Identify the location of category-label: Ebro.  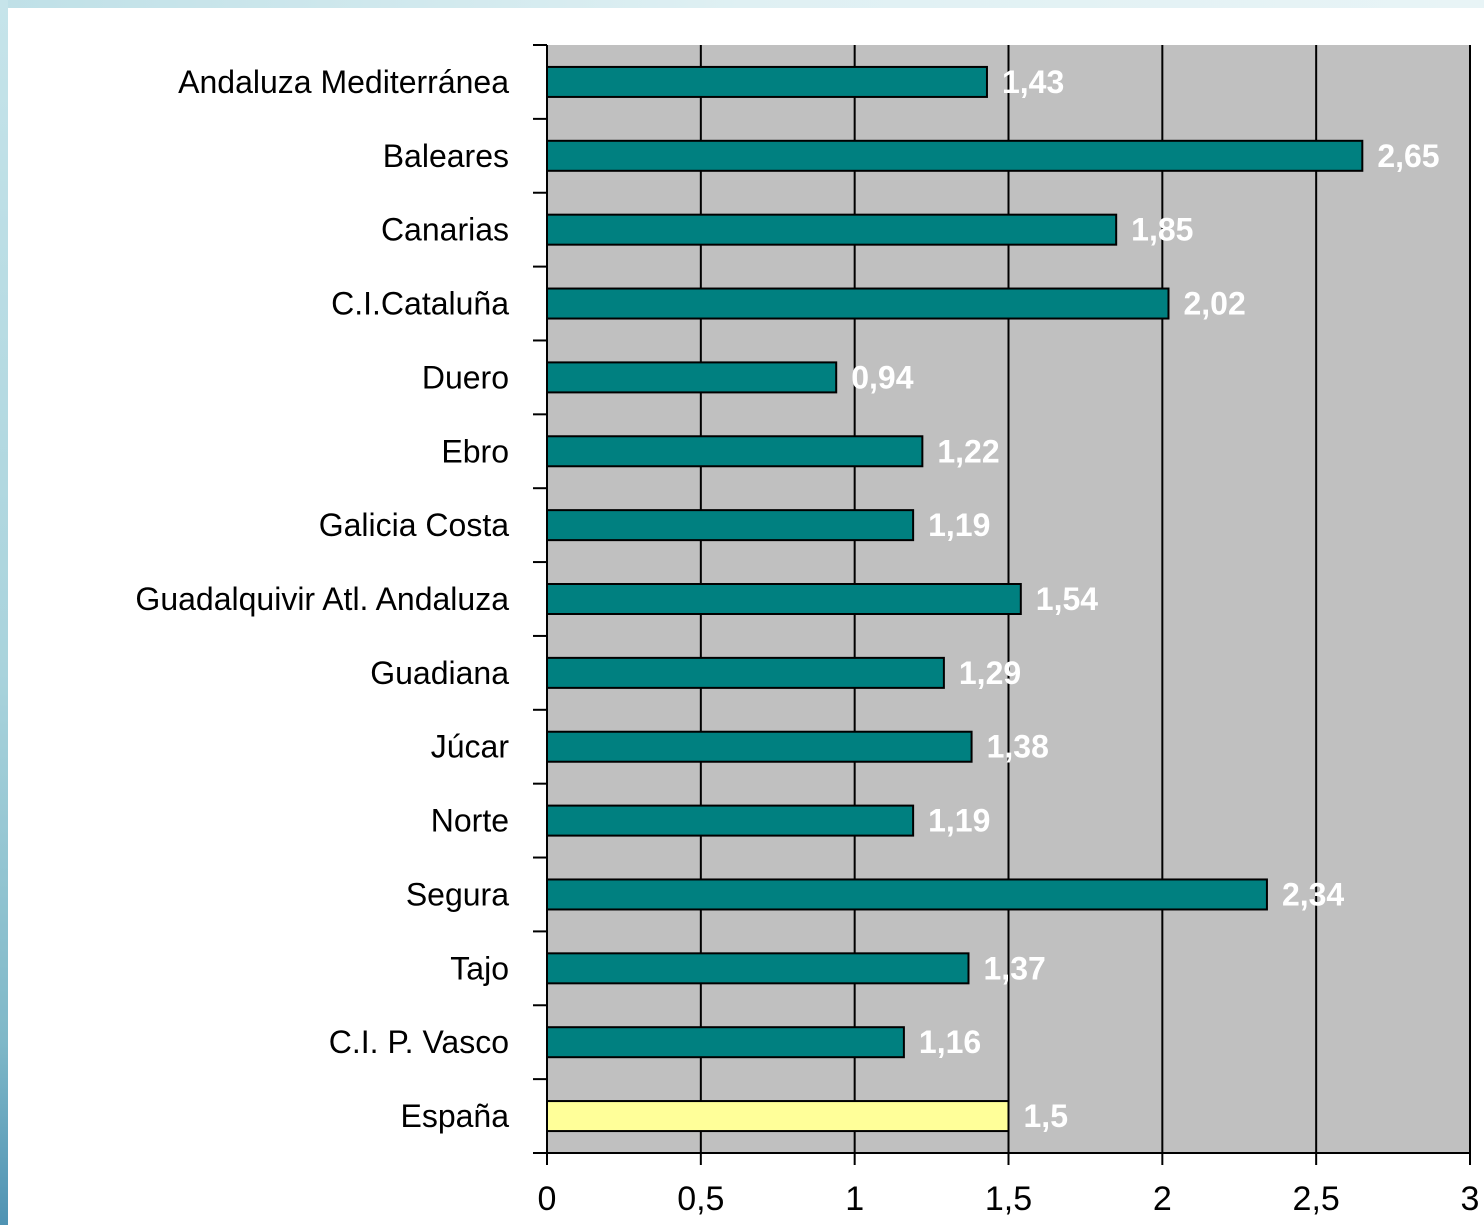
(475, 451).